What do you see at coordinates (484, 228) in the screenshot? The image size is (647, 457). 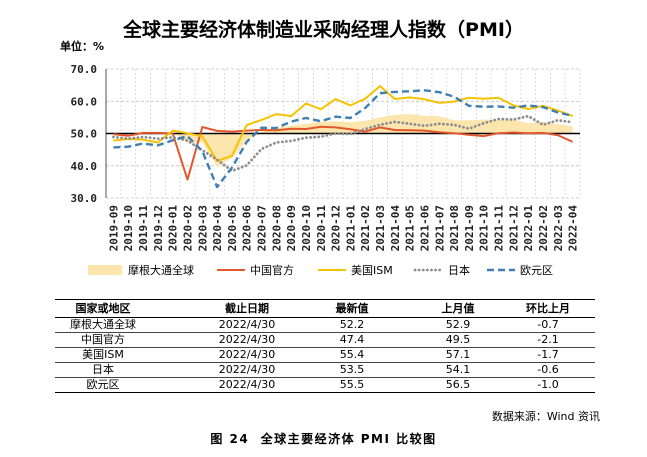 I see `x-tick-label: 2021-10` at bounding box center [484, 228].